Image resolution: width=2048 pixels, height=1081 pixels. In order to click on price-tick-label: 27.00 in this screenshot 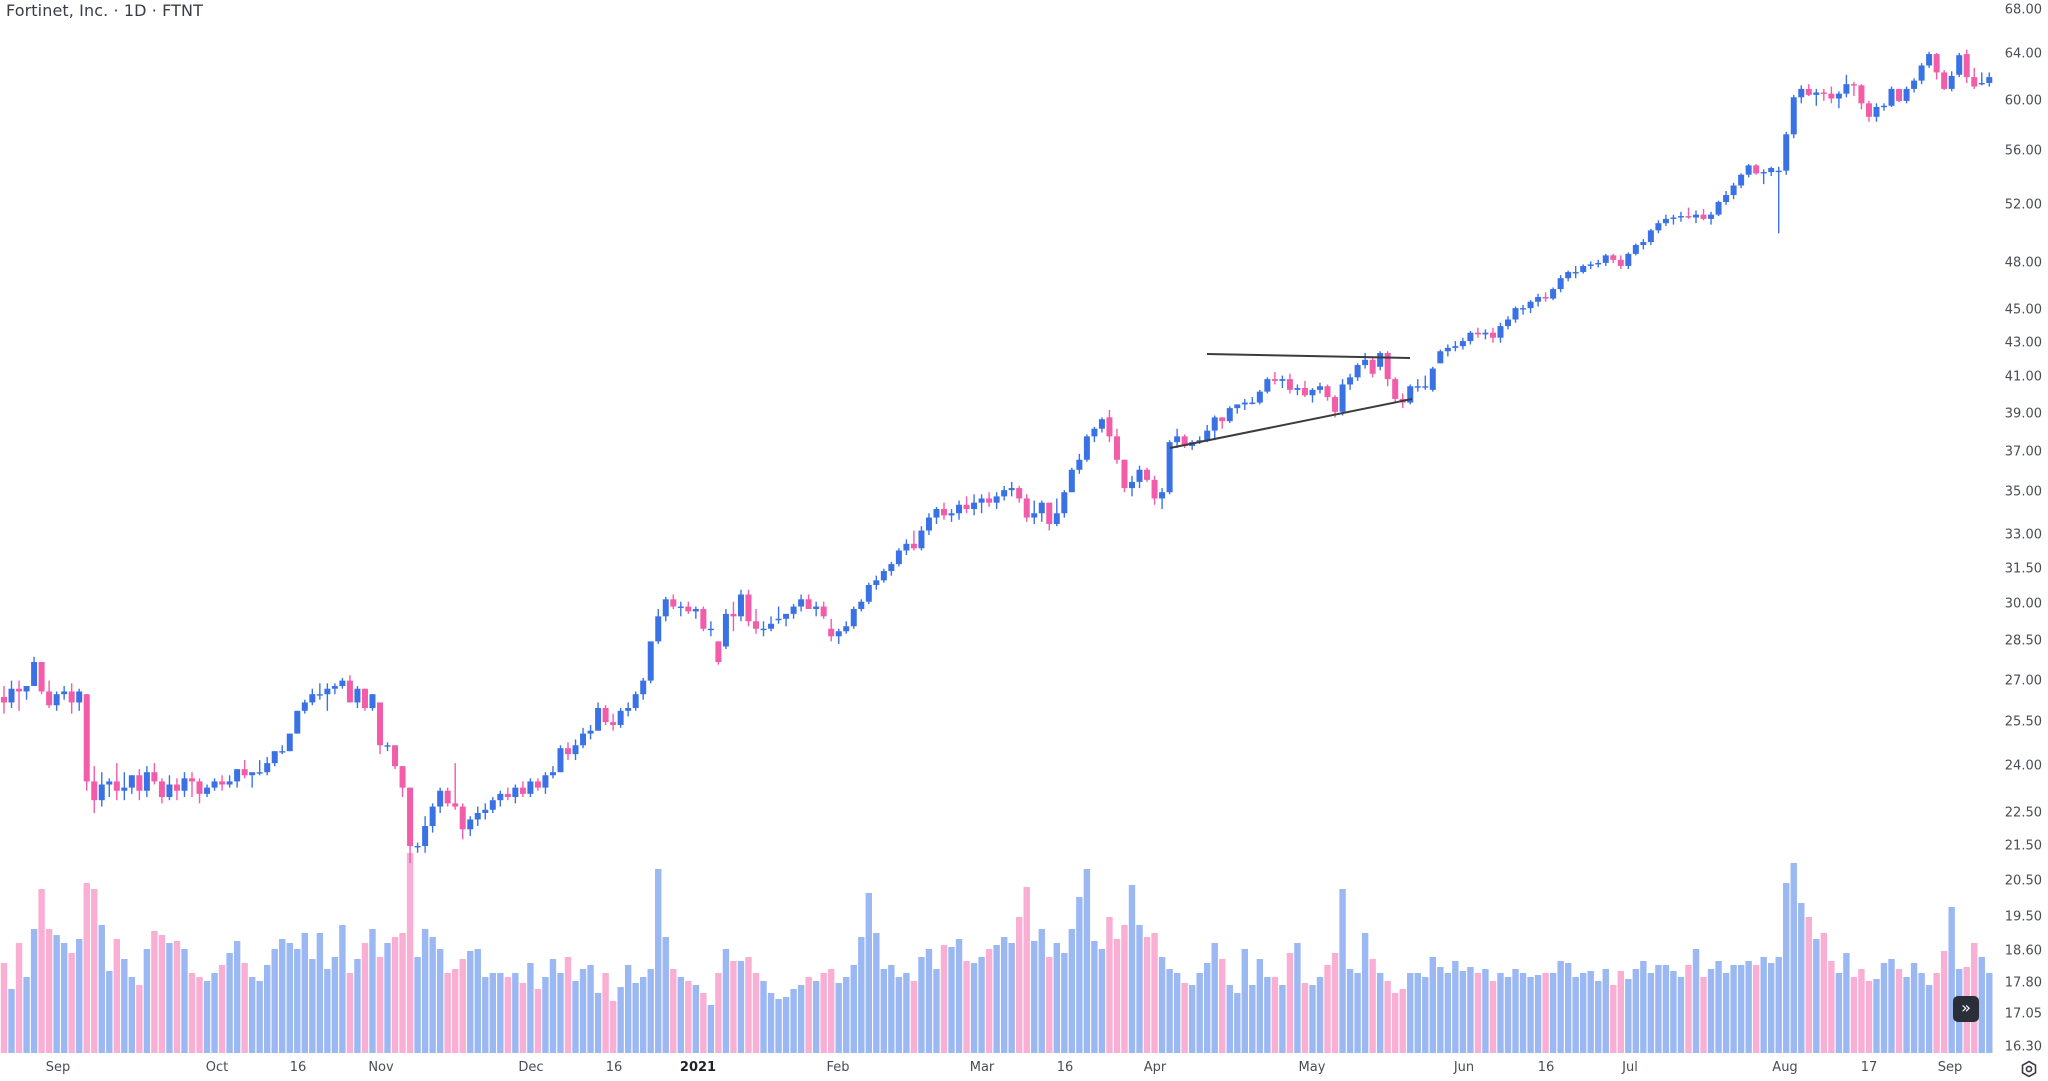, I will do `click(2023, 681)`.